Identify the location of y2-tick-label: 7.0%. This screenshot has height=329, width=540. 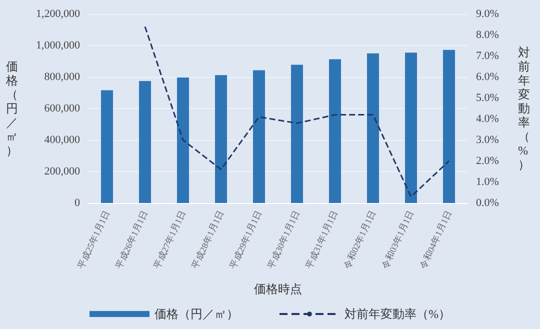
(487, 56).